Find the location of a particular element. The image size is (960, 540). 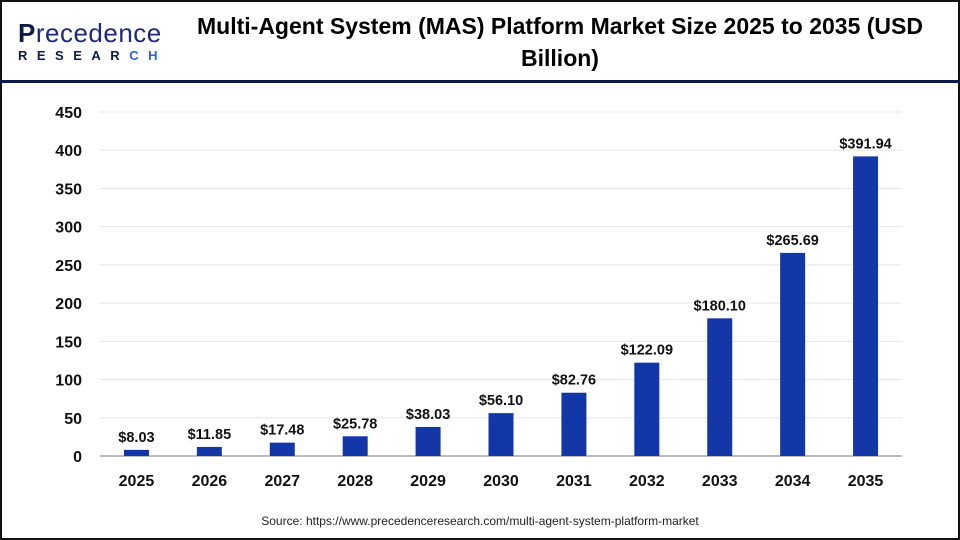

x-tick-label: 2032 is located at coordinates (647, 481).